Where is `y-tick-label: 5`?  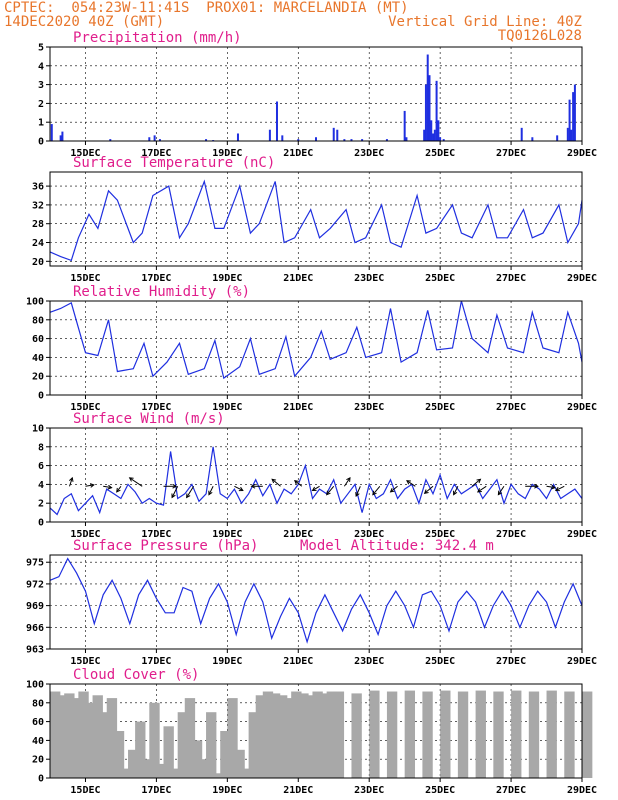 y-tick-label: 5 is located at coordinates (41, 48).